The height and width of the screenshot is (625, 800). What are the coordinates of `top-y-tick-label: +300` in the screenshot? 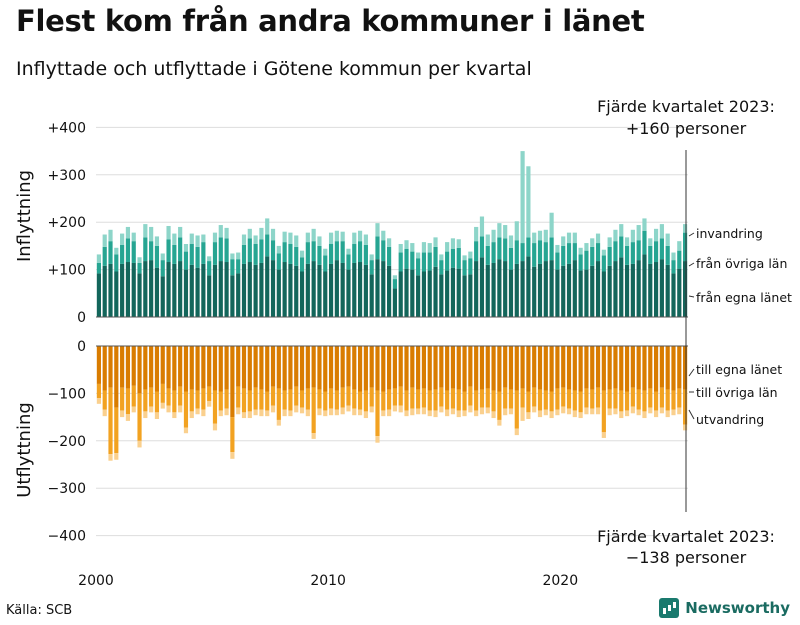 It's located at (67, 176).